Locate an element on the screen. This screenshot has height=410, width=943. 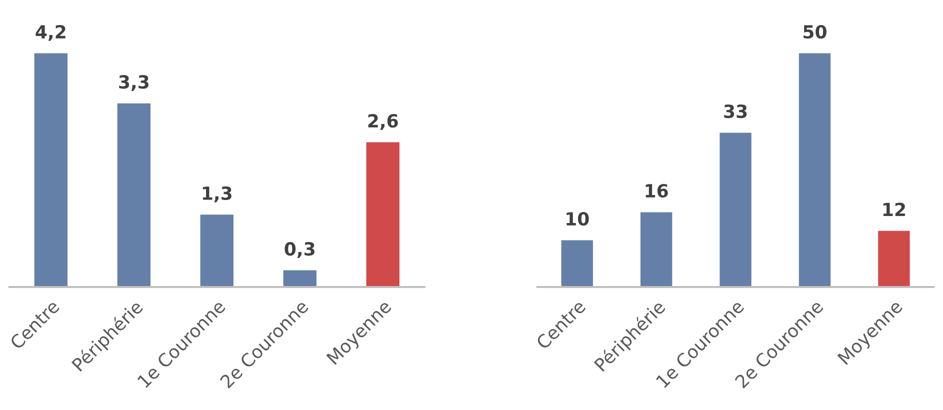
data-label: 3,3 is located at coordinates (133, 83).